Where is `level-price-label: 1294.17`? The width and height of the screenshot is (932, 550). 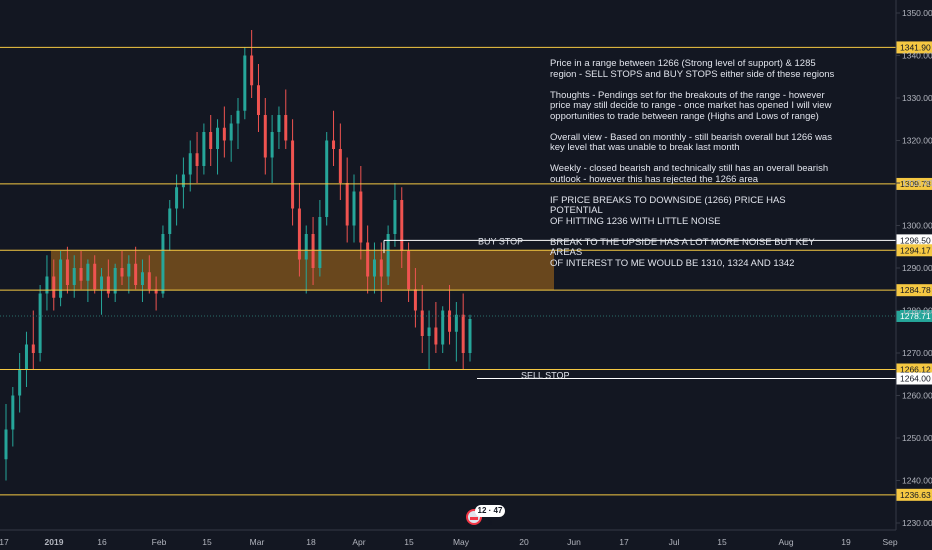
level-price-label: 1294.17 is located at coordinates (915, 250).